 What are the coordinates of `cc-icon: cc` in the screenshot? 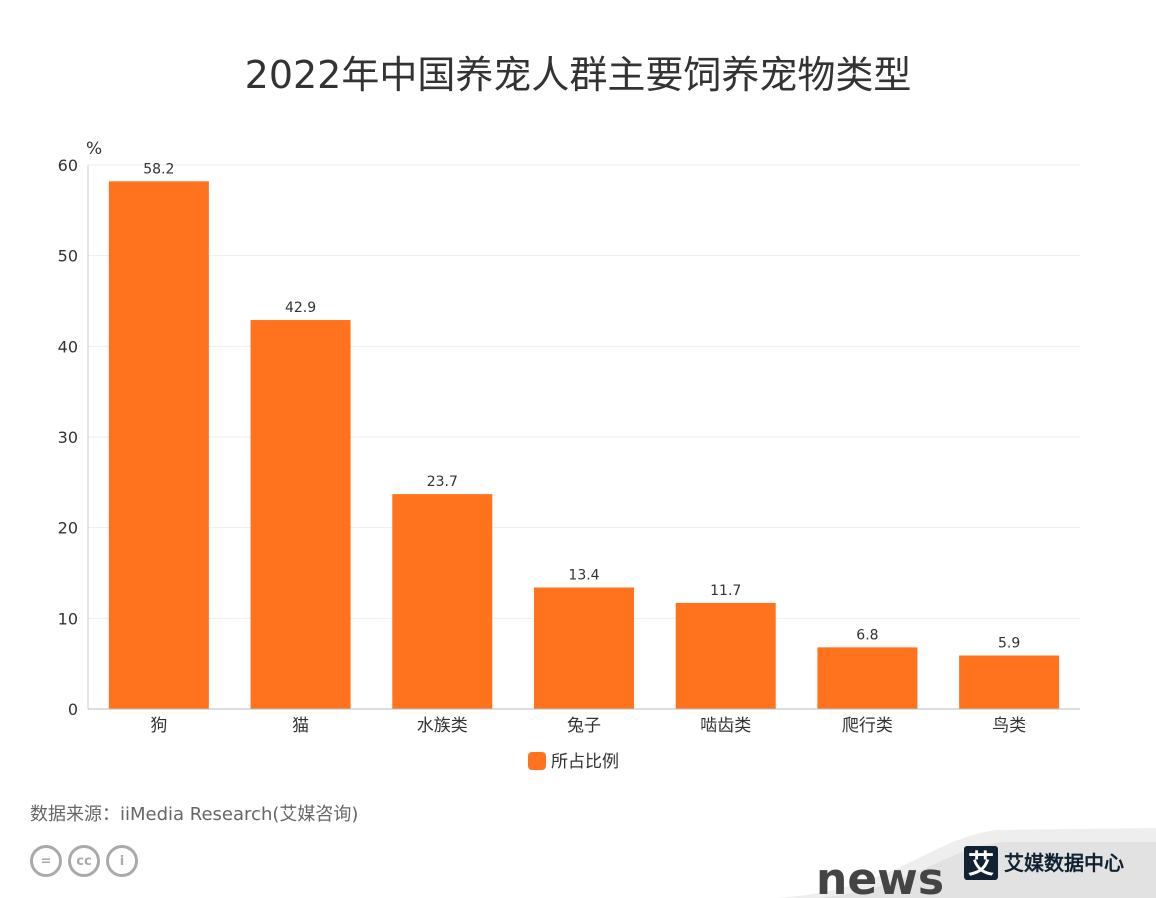 It's located at (84, 861).